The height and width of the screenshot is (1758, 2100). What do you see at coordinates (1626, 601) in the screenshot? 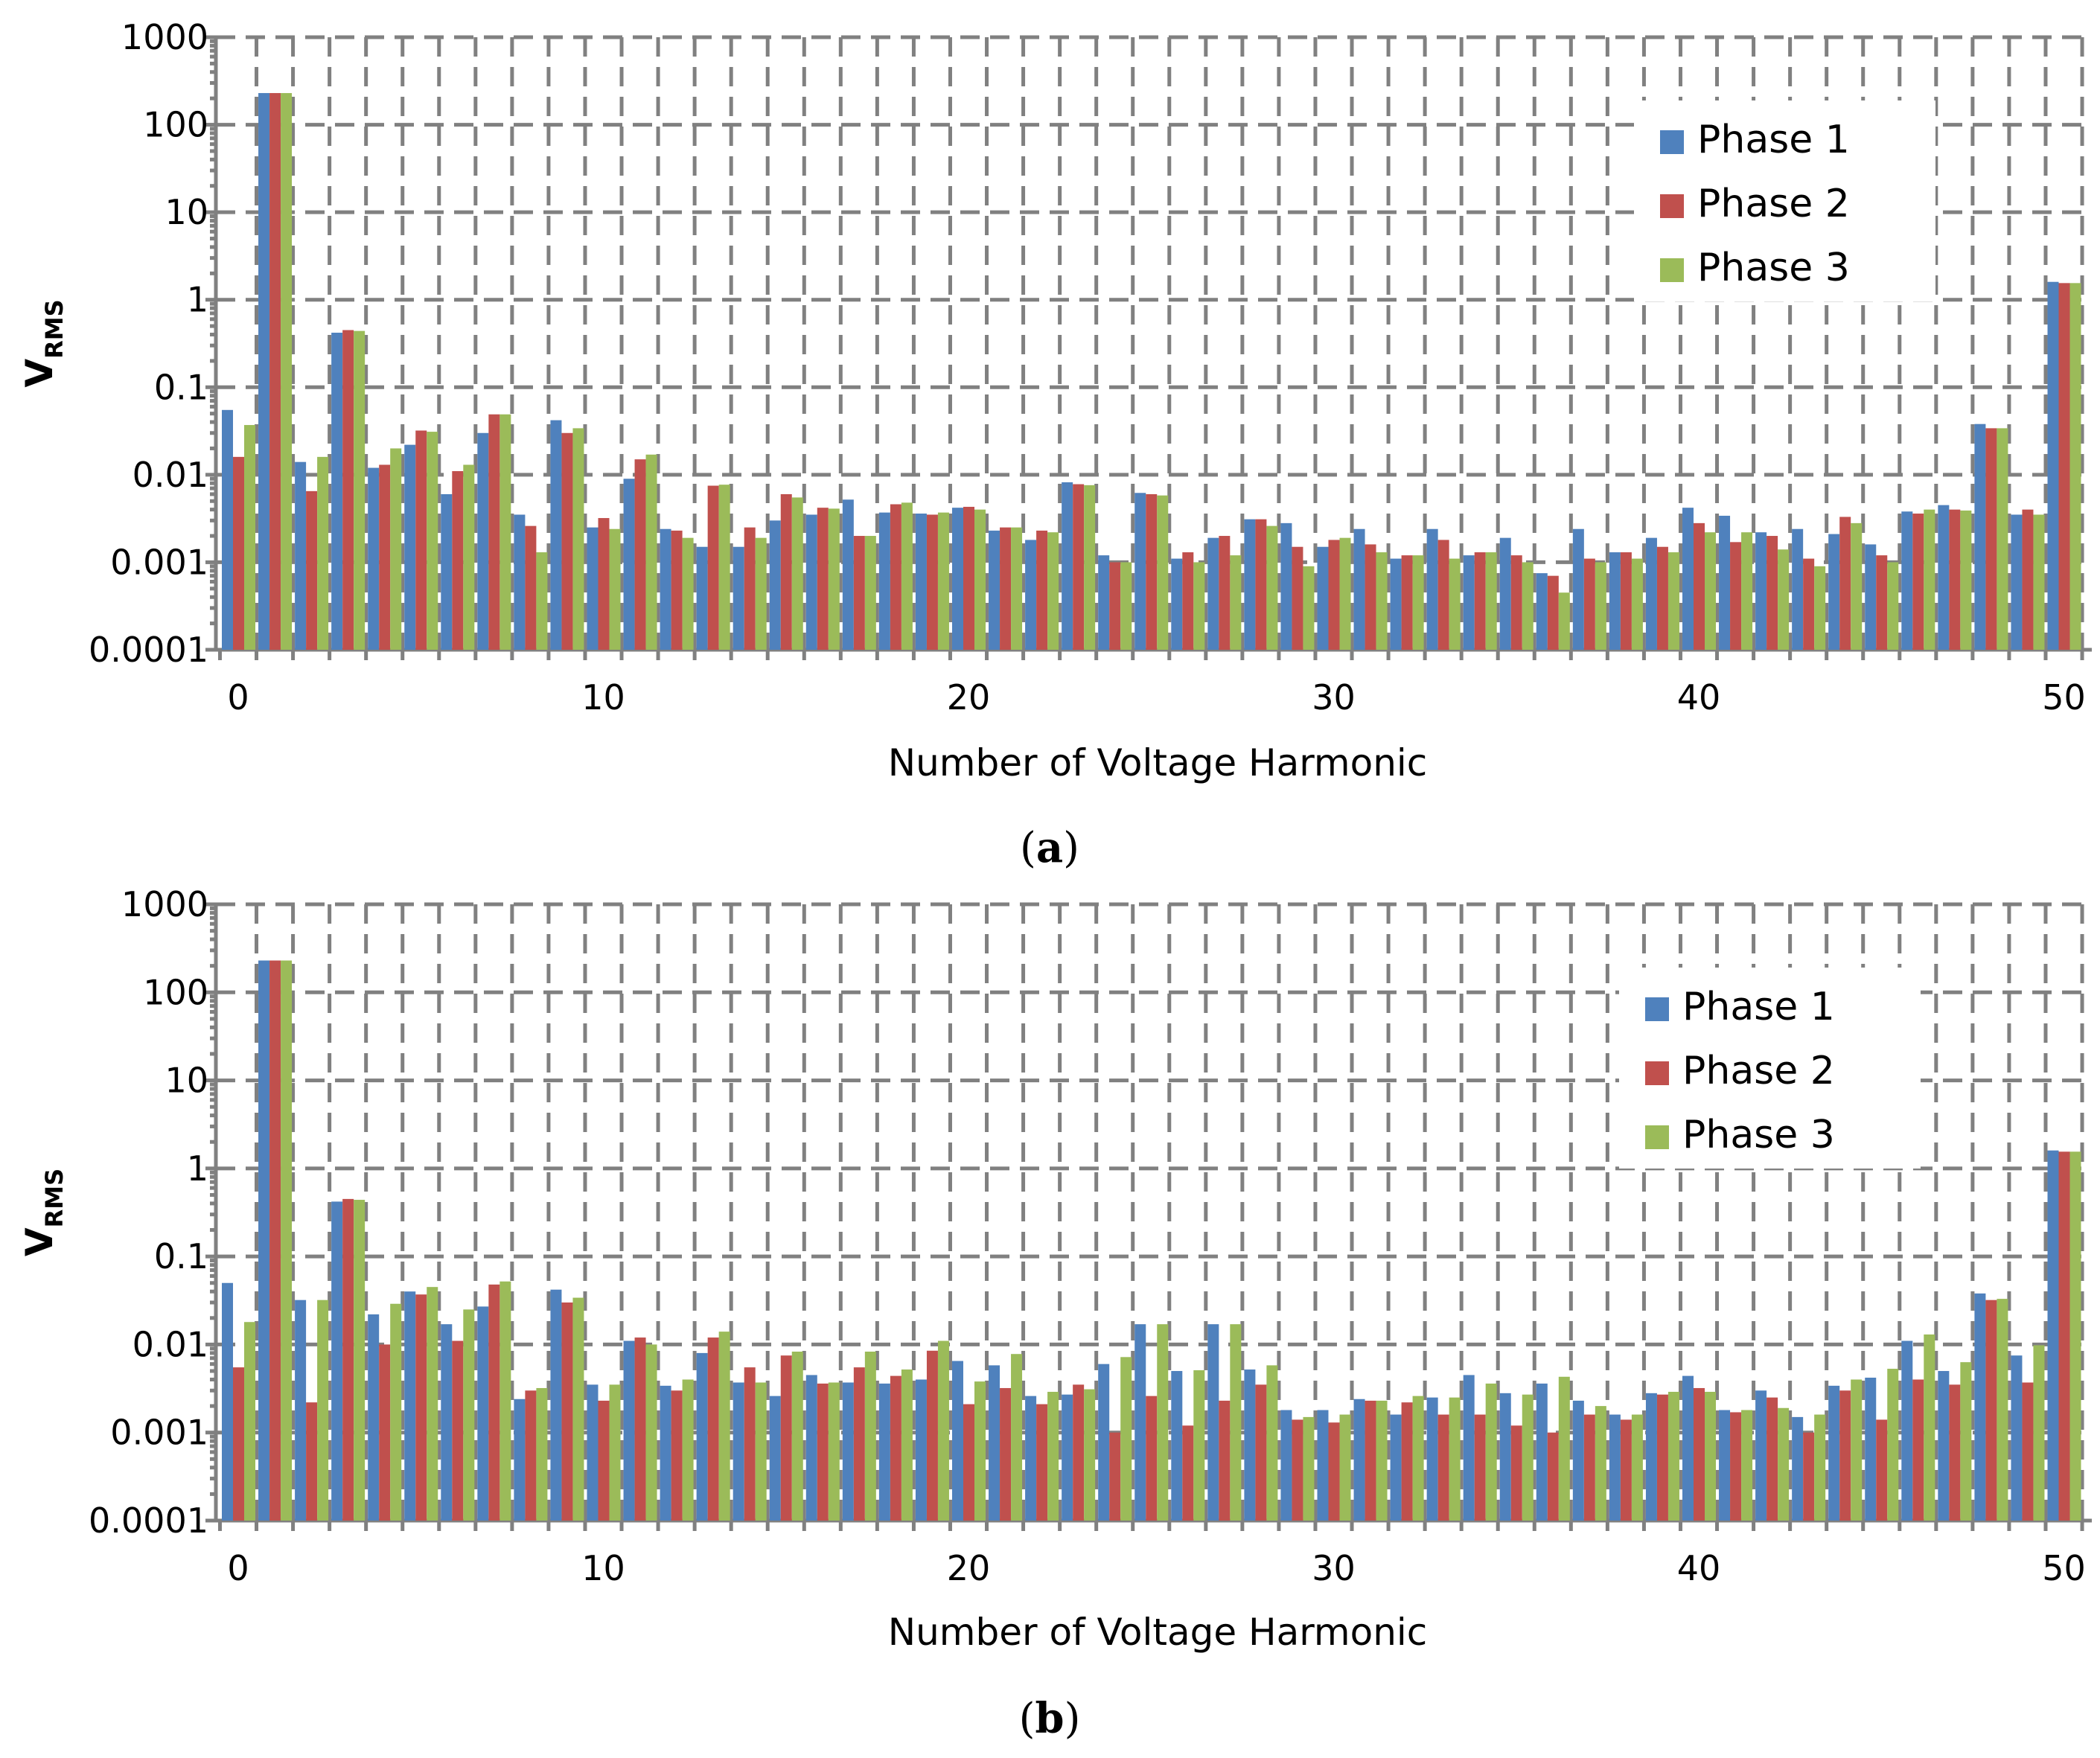
I see `bar-phase-2-h38` at bounding box center [1626, 601].